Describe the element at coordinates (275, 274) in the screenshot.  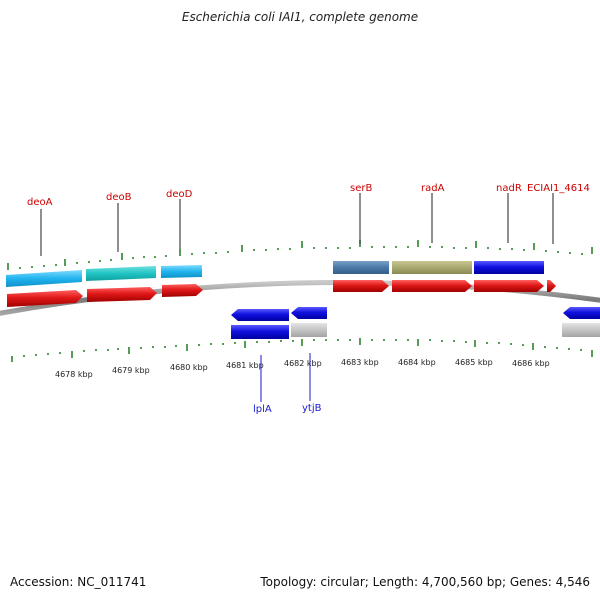
I see `upper-feature-track` at that location.